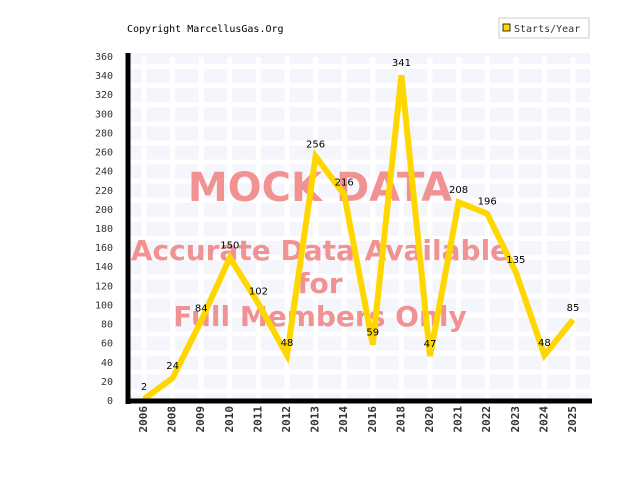 This screenshot has height=500, width=640. I want to click on x-tick-label: 2023, so click(515, 419).